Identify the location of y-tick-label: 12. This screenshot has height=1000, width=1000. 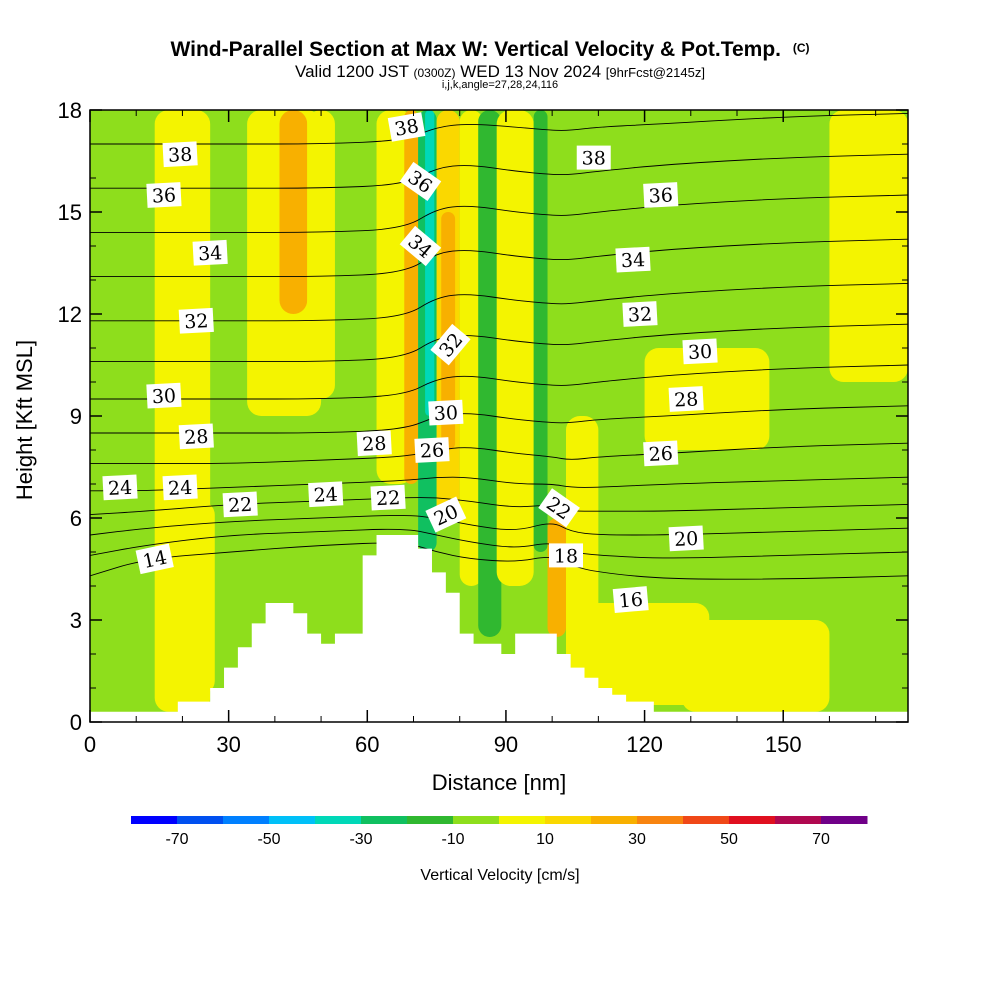
(70, 314).